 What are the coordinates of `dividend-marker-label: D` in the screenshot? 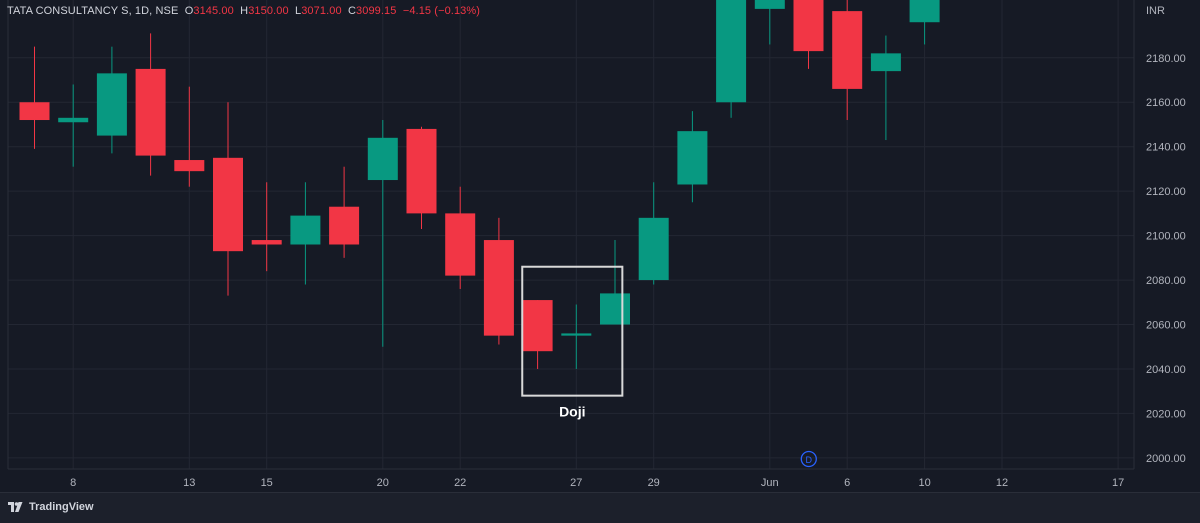 It's located at (809, 460).